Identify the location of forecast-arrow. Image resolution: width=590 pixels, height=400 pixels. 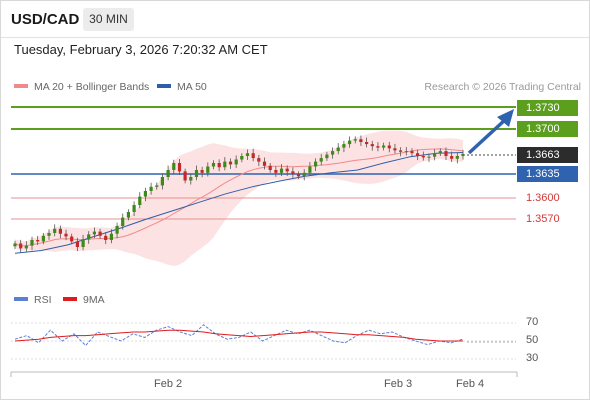
(490, 132).